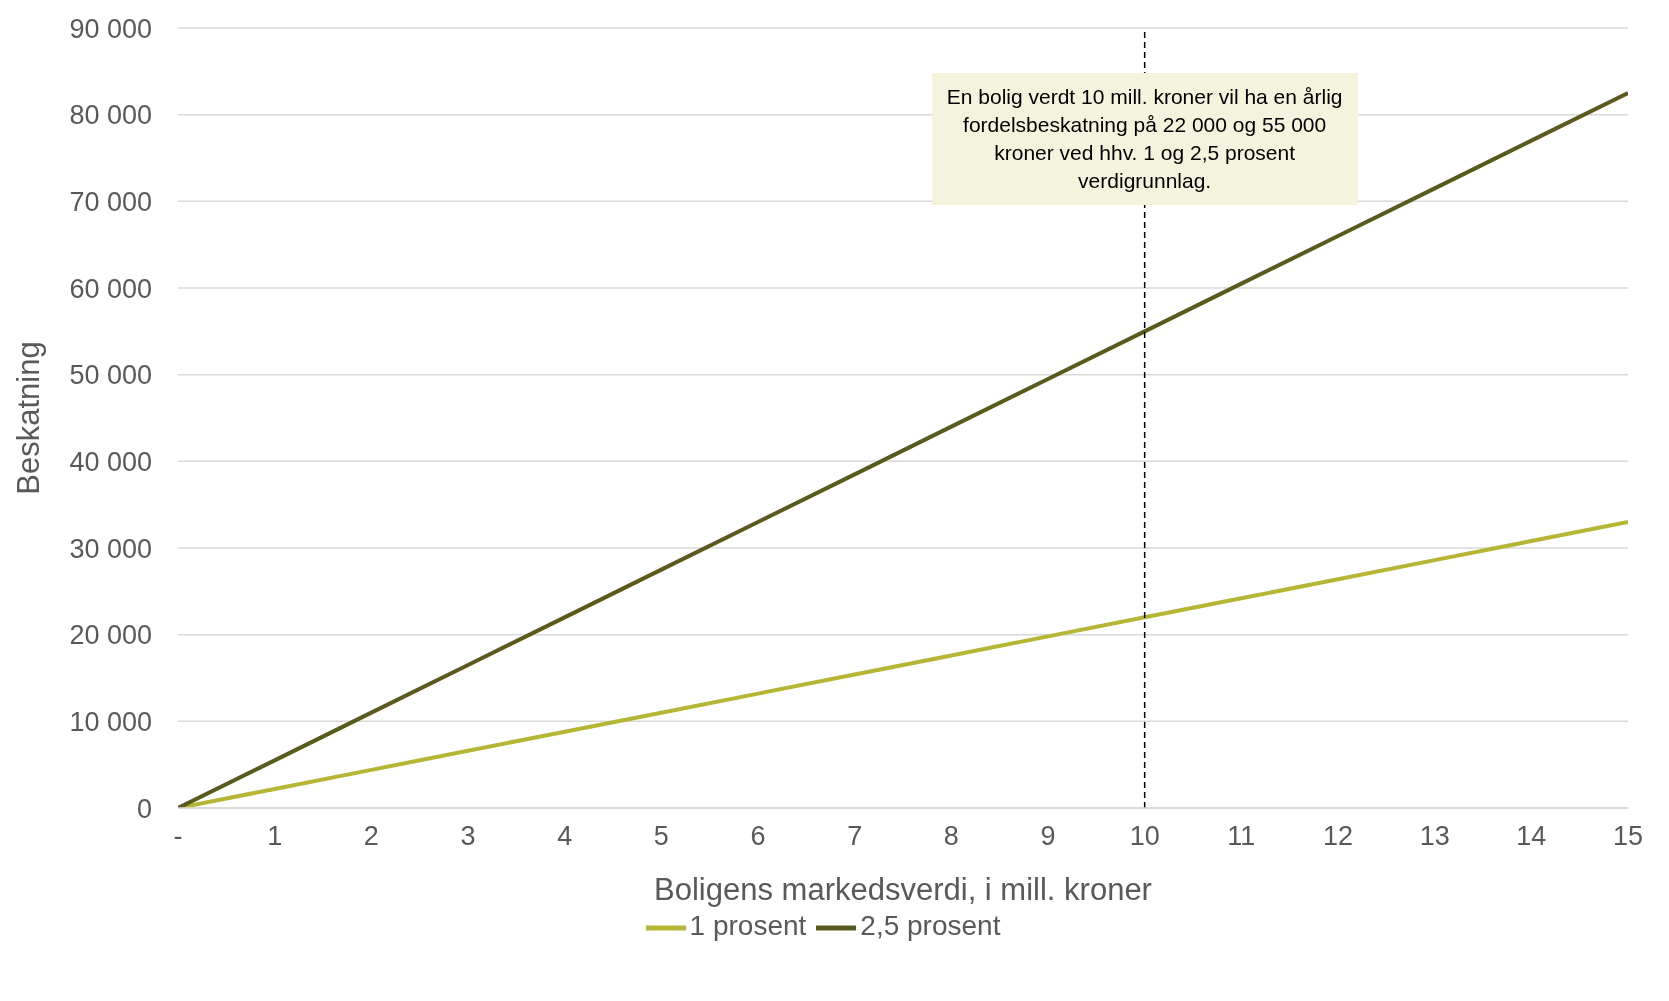 The width and height of the screenshot is (1669, 1001). Describe the element at coordinates (144, 808) in the screenshot. I see `y-tick-label: 0` at that location.